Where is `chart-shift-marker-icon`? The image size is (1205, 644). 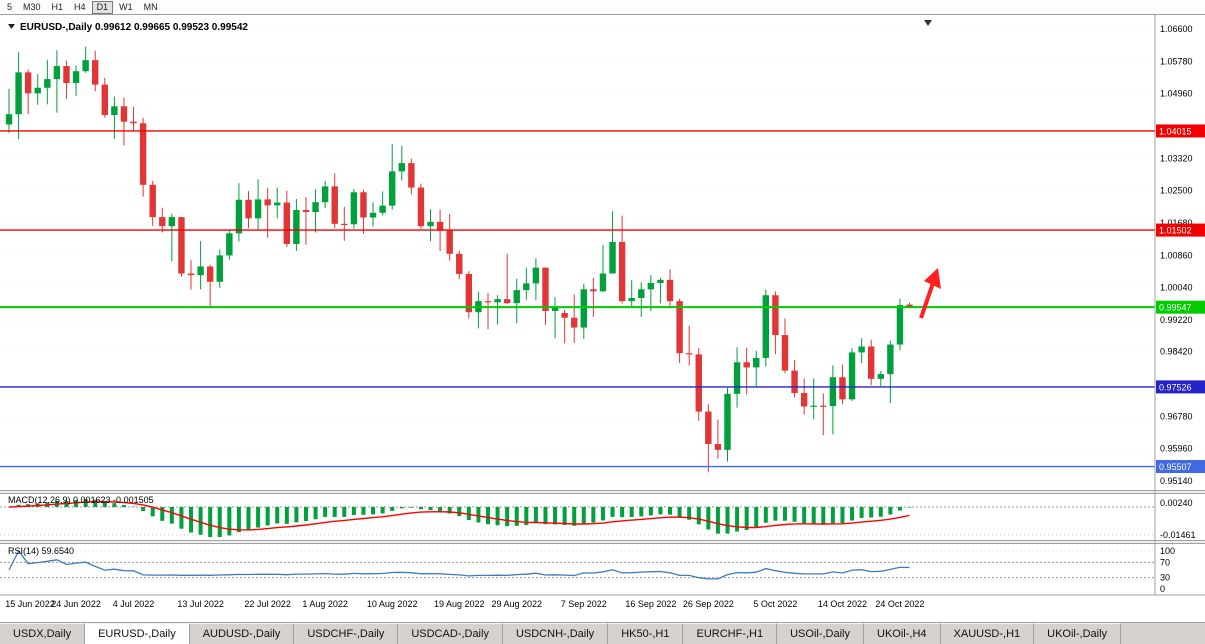
chart-shift-marker-icon is located at coordinates (928, 23).